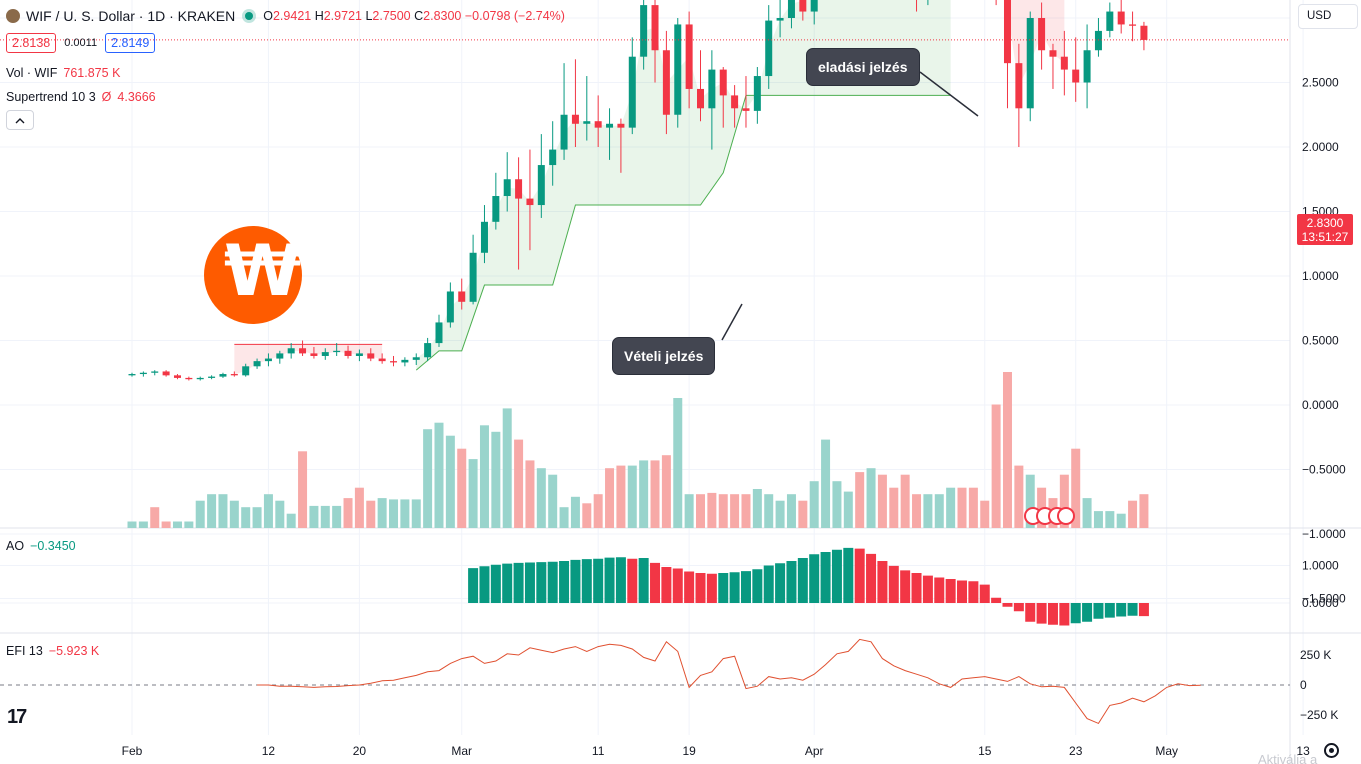 The height and width of the screenshot is (764, 1361). Describe the element at coordinates (689, 751) in the screenshot. I see `time-tick-label: 19` at that location.